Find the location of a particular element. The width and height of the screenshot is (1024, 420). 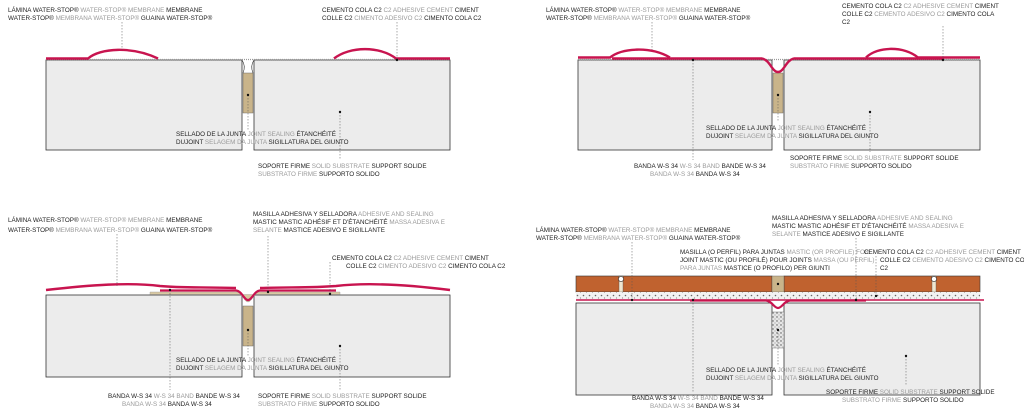

joint-gap-edge is located at coordinates (248, 66).